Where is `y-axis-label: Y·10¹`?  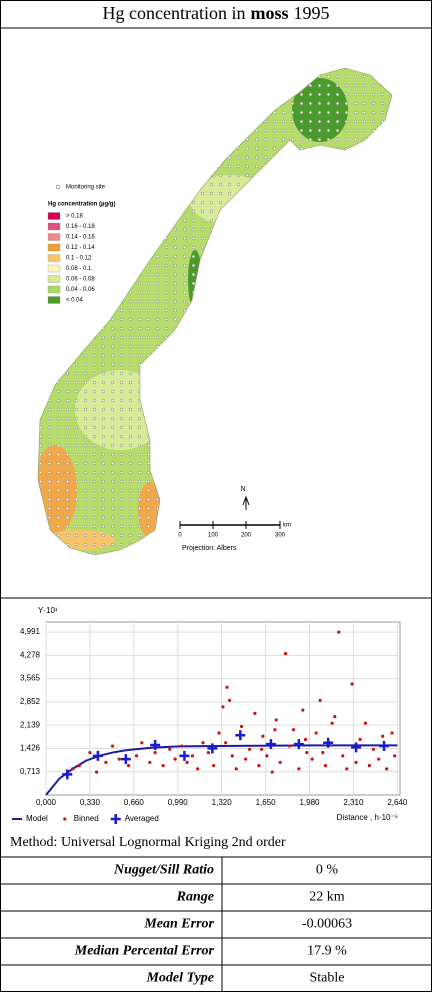 y-axis-label: Y·10¹ is located at coordinates (48, 610).